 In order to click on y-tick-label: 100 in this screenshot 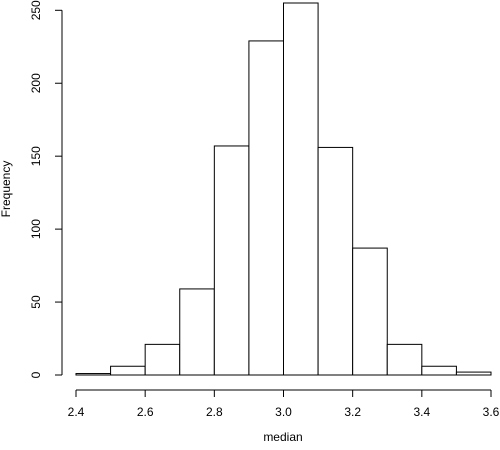, I will do `click(36, 229)`.